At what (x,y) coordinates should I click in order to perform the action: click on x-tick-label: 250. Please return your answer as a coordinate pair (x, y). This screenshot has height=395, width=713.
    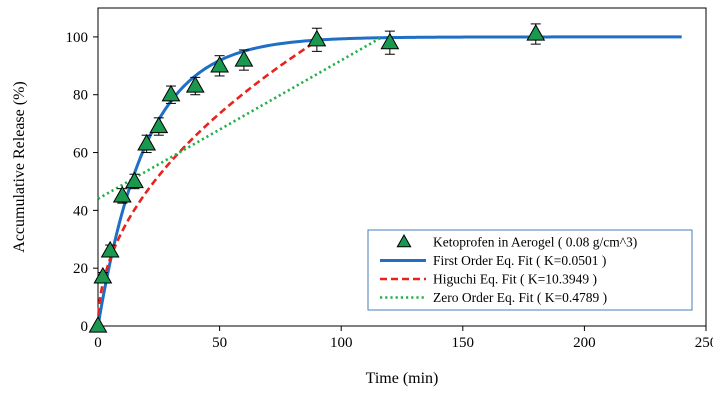
    Looking at the image, I should click on (704, 343).